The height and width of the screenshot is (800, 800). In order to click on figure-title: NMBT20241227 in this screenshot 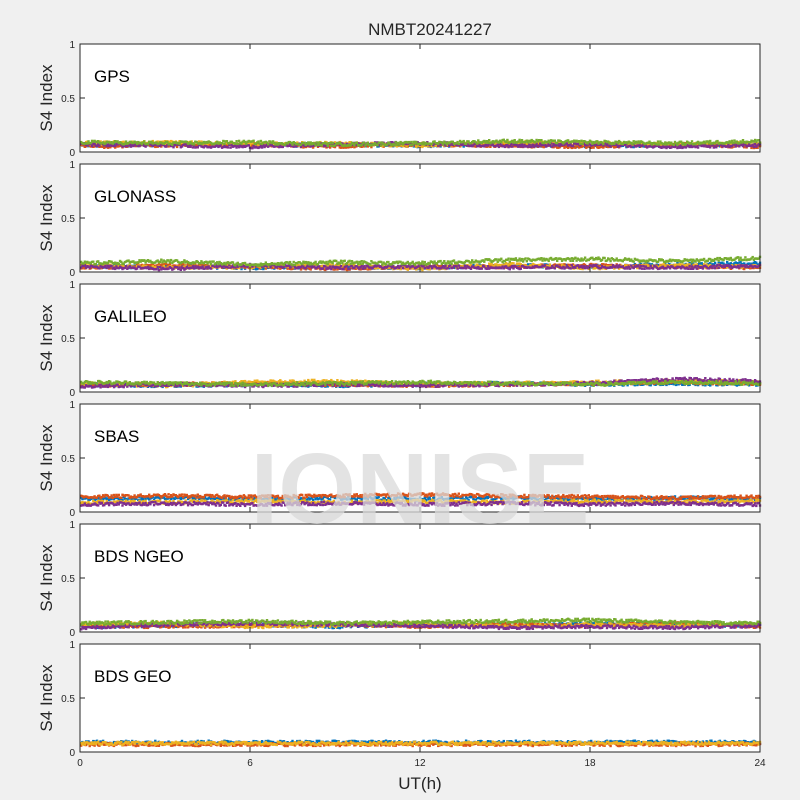, I will do `click(430, 29)`.